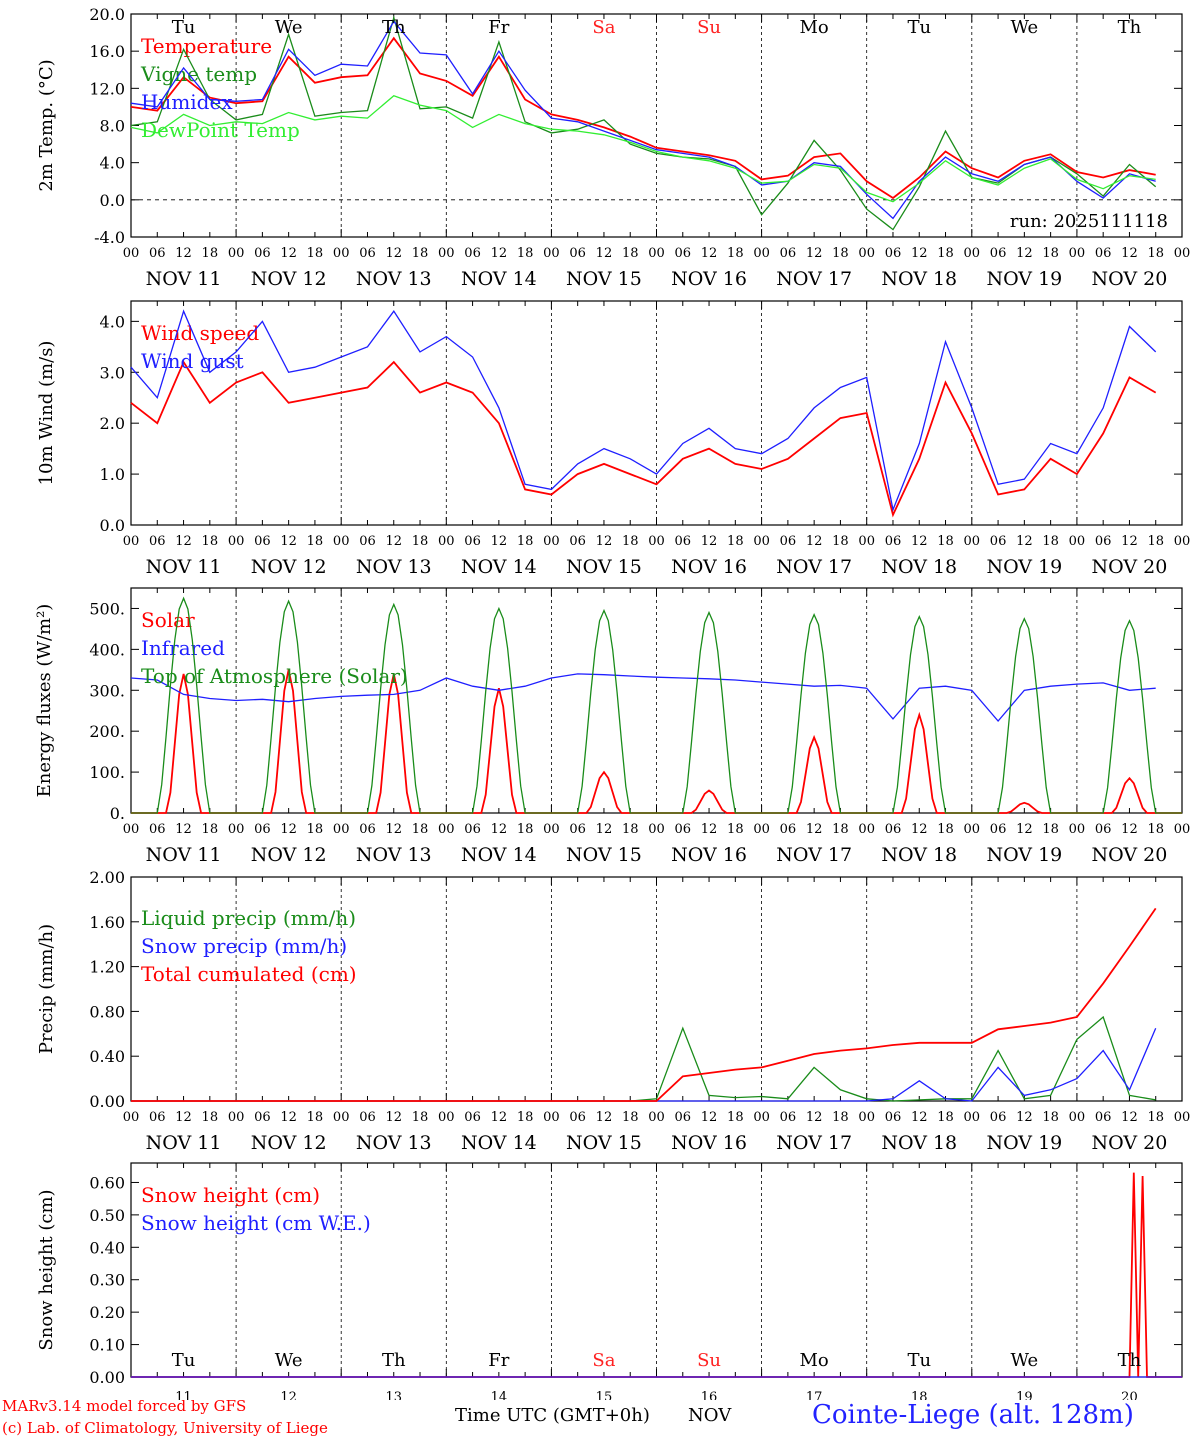 Image resolution: width=1194 pixels, height=1440 pixels. What do you see at coordinates (919, 567) in the screenshot?
I see `date-label: NOV 18` at bounding box center [919, 567].